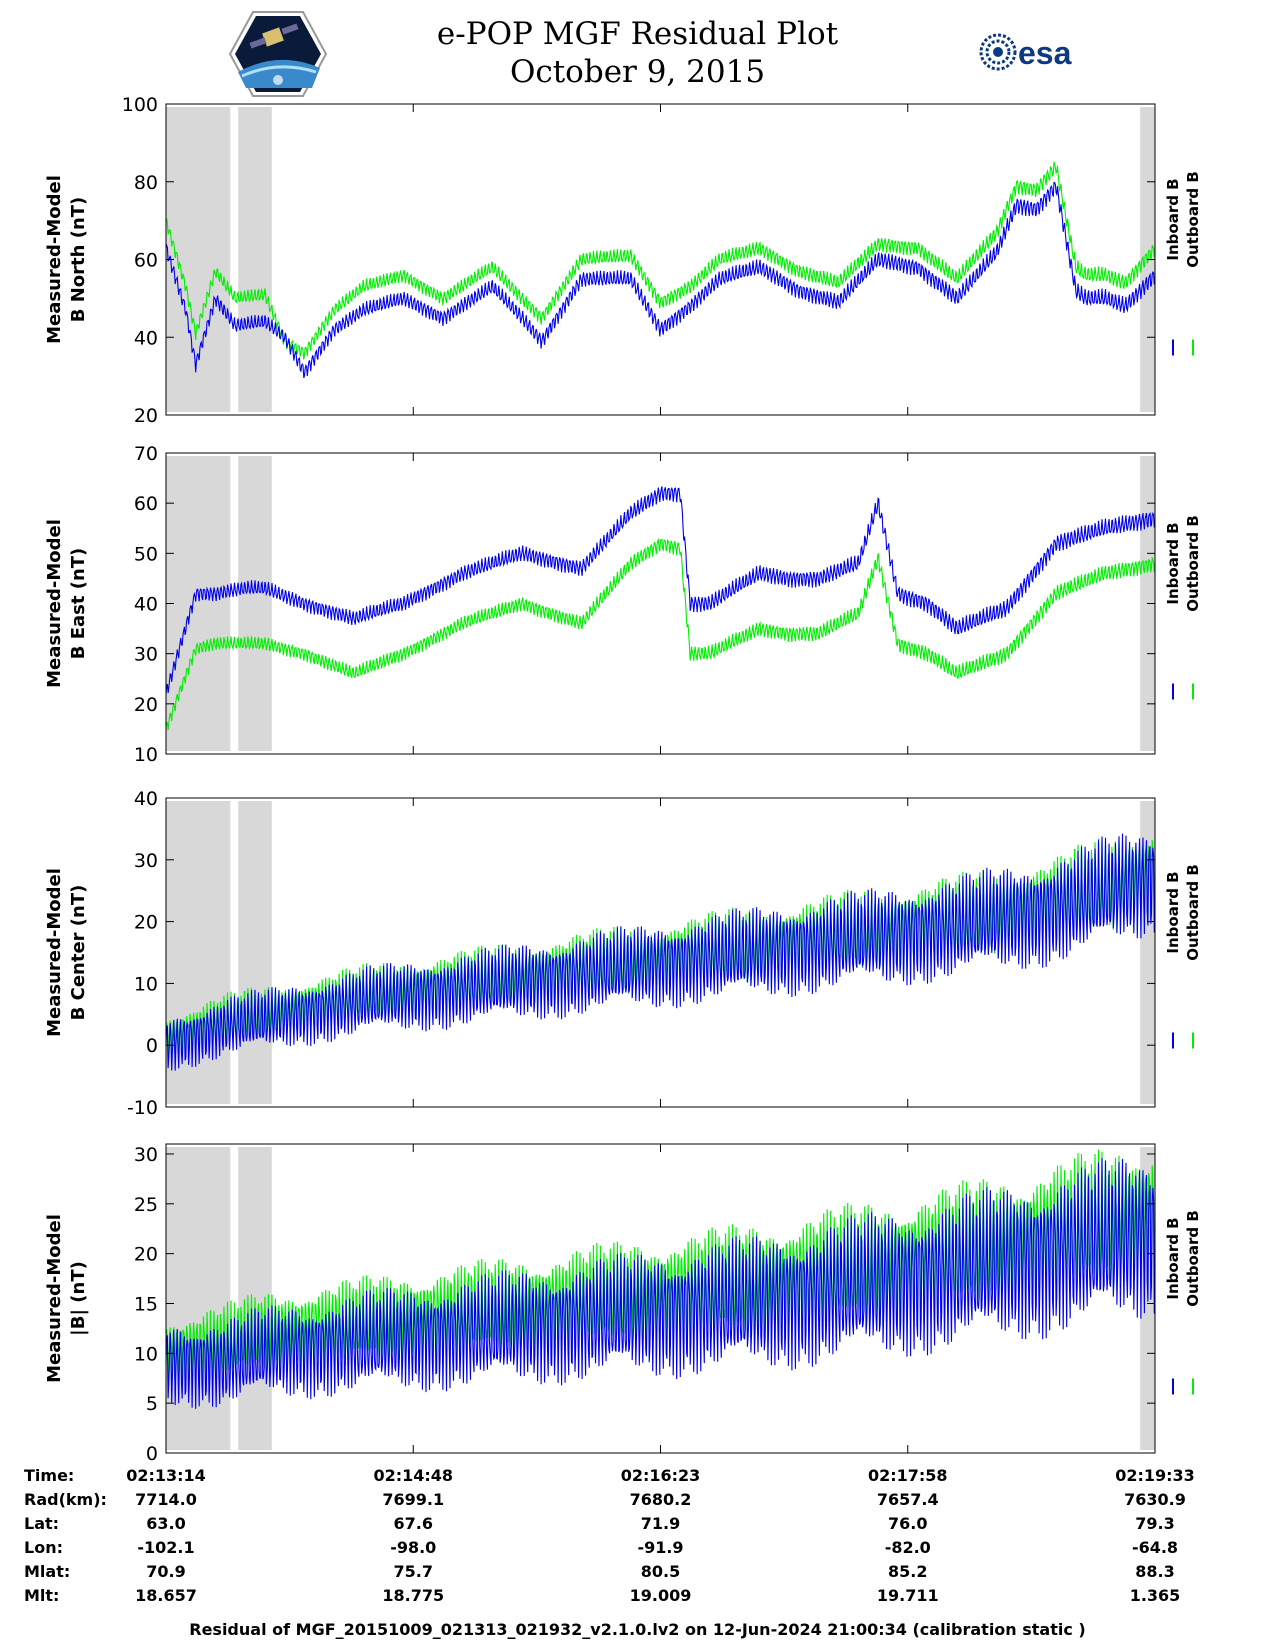 The width and height of the screenshot is (1275, 1650). I want to click on info-row-label: Mlat:, so click(47, 1571).